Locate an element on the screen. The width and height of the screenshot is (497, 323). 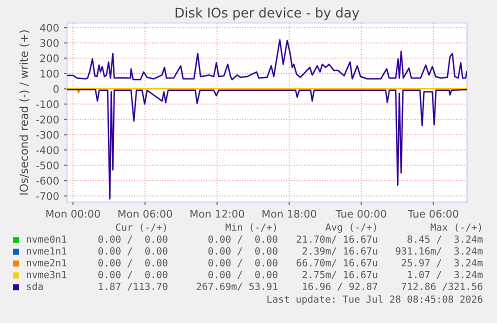
y-tick-label: 0 is located at coordinates (56, 89).